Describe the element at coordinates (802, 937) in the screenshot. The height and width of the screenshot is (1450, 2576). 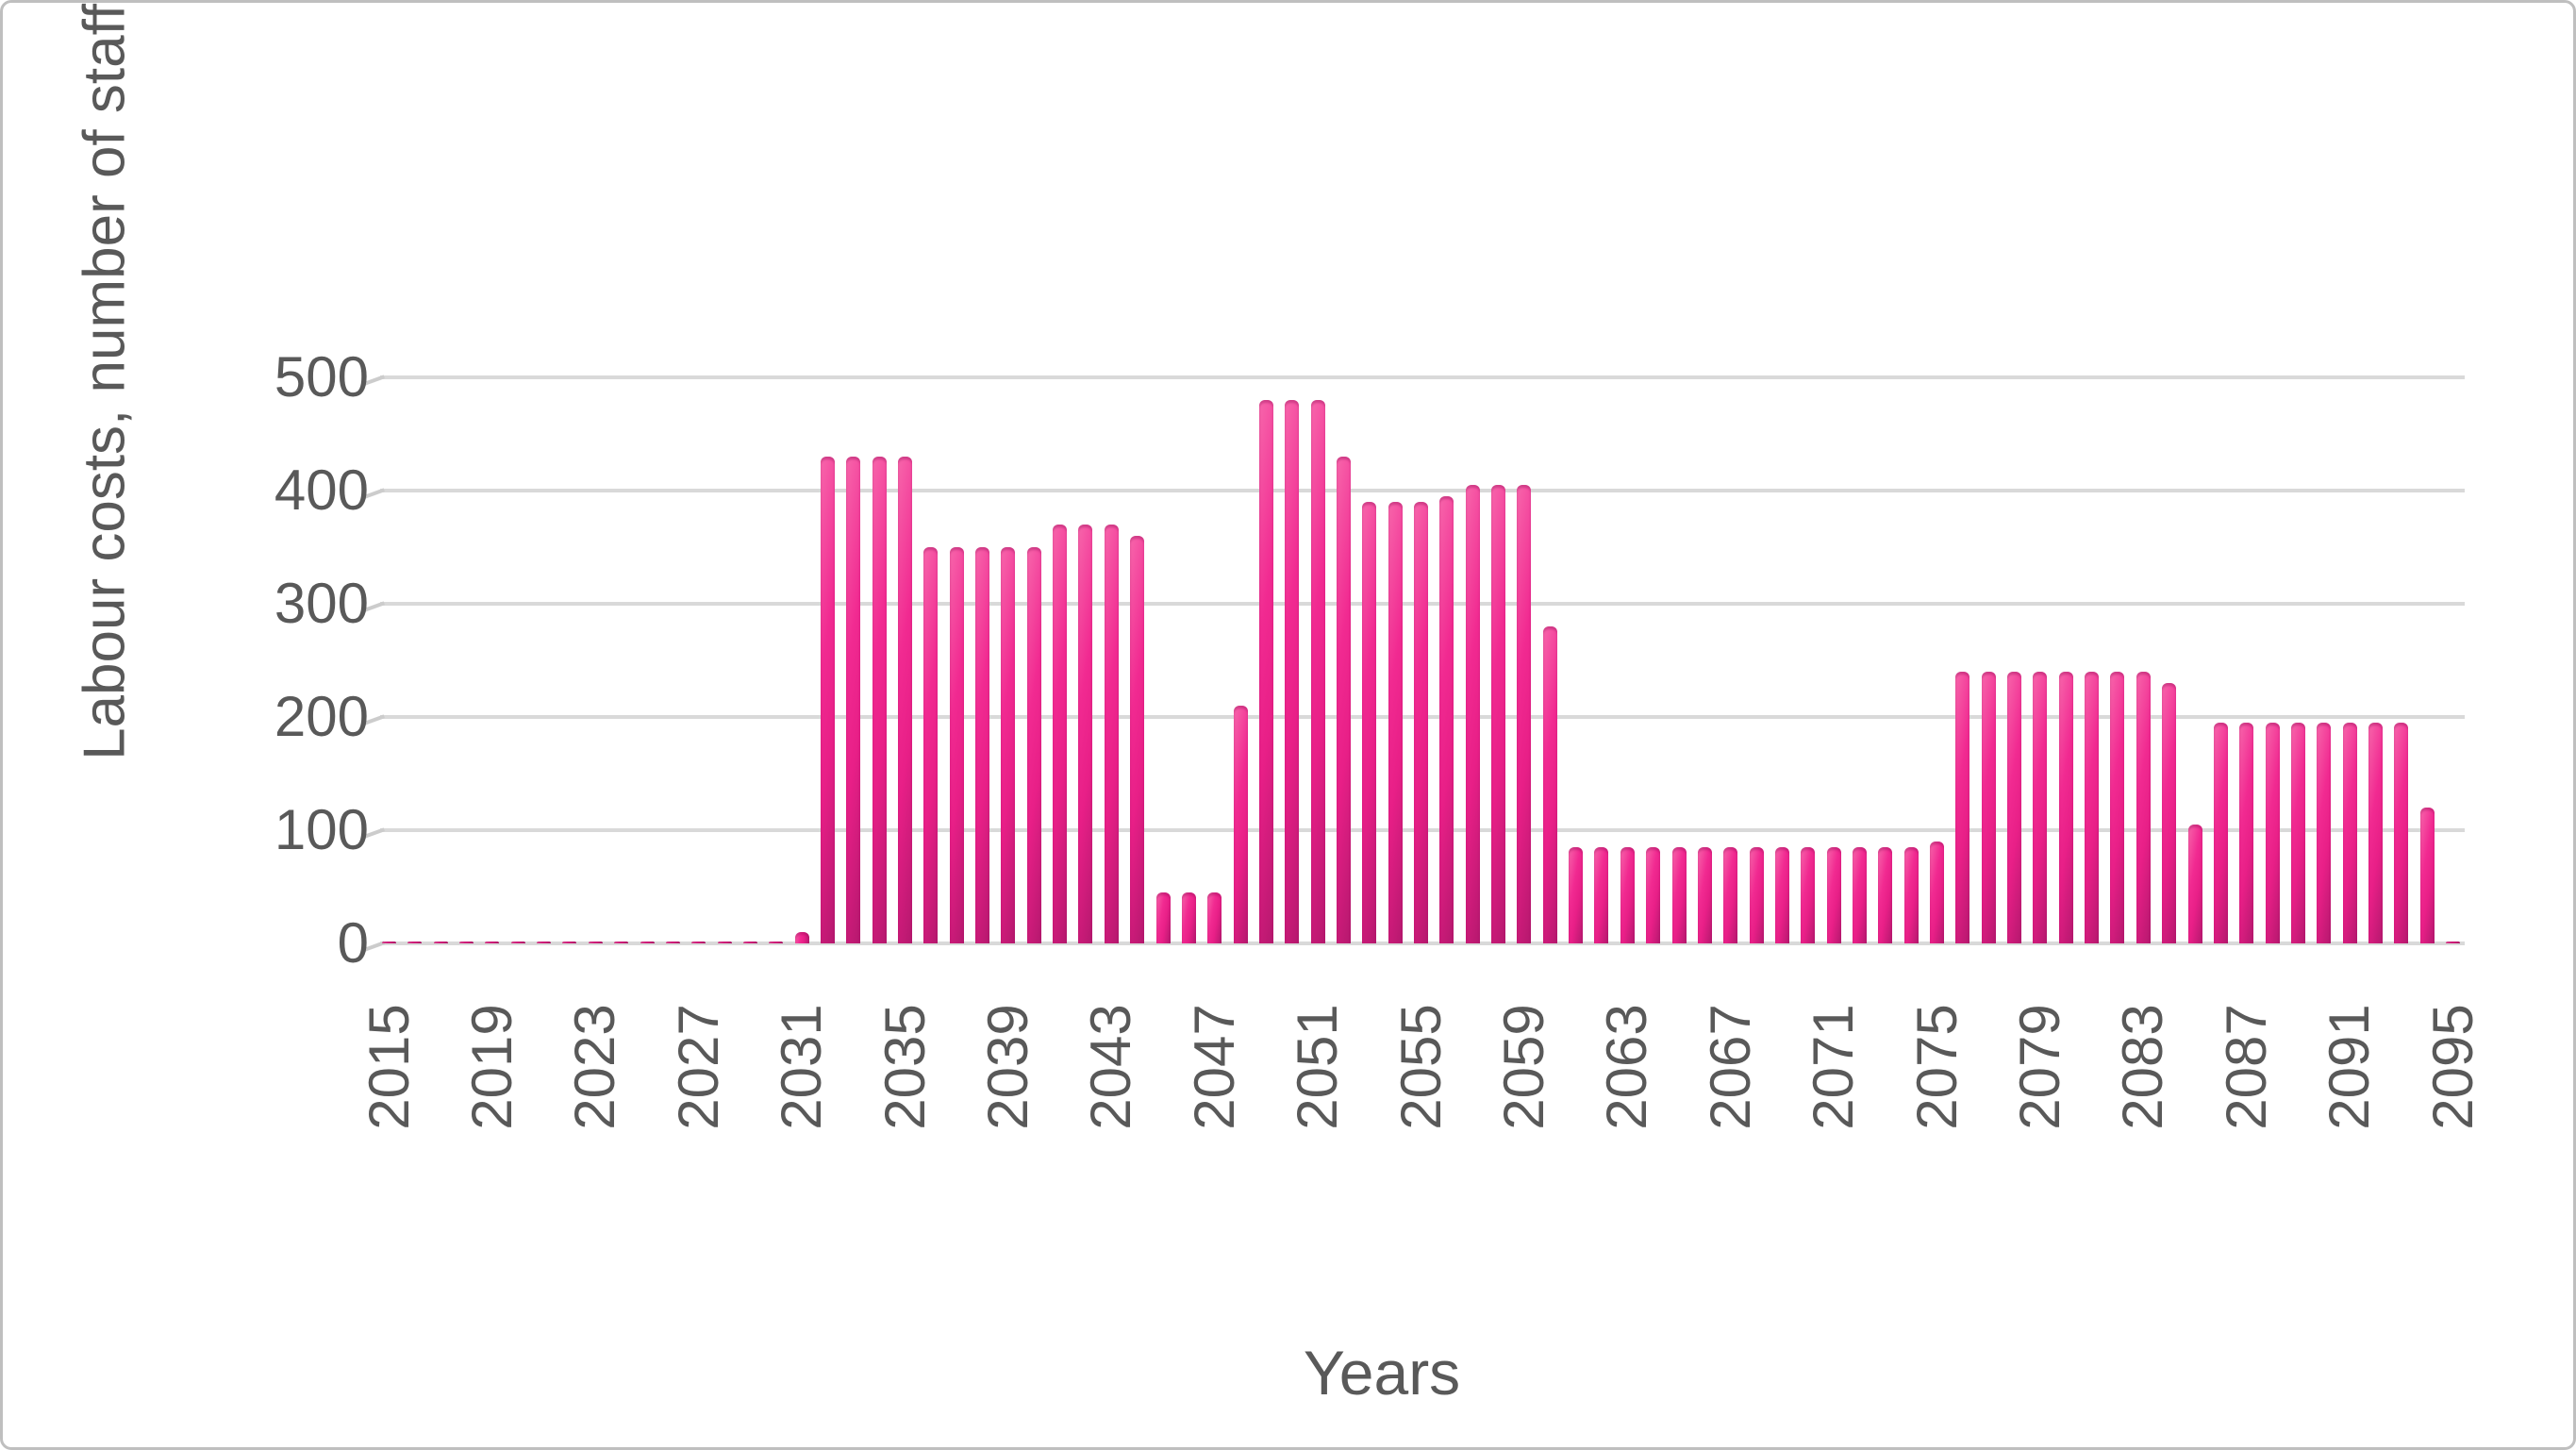
I see `bar-2031` at that location.